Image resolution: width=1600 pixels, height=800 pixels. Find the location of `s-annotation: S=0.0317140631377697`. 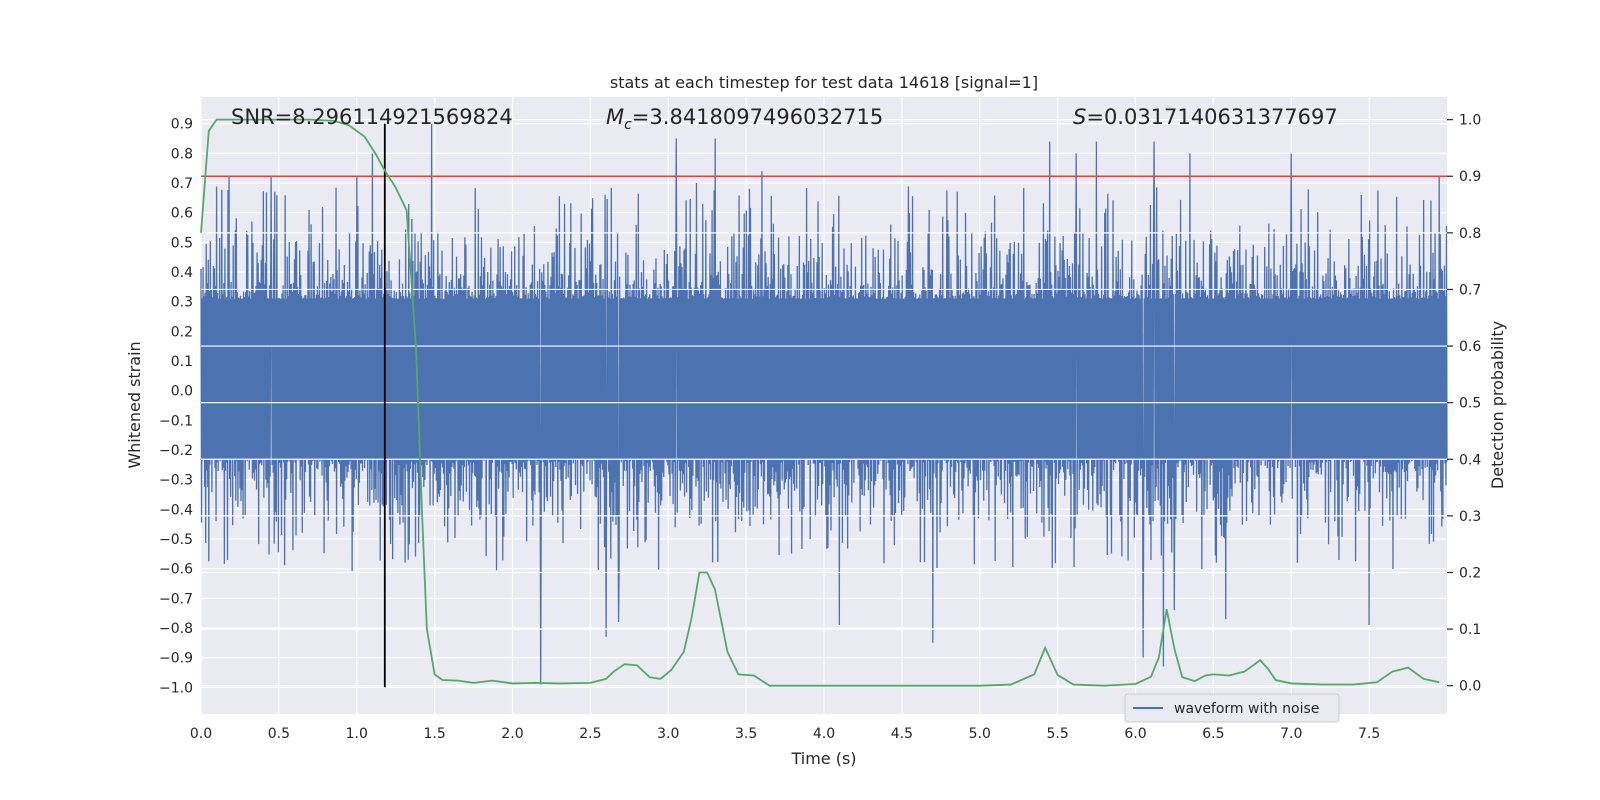

s-annotation: S=0.0317140631377697 is located at coordinates (1205, 117).